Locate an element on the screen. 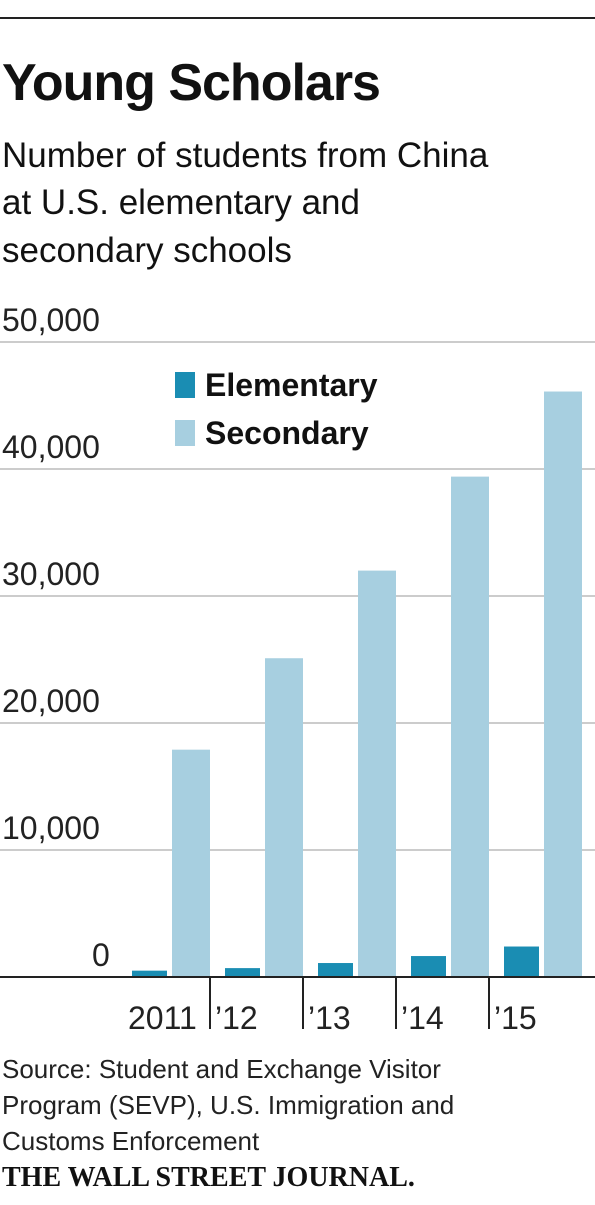 The width and height of the screenshot is (595, 1205). publisher: THE WALL STREET JOURNAL. is located at coordinates (208, 1177).